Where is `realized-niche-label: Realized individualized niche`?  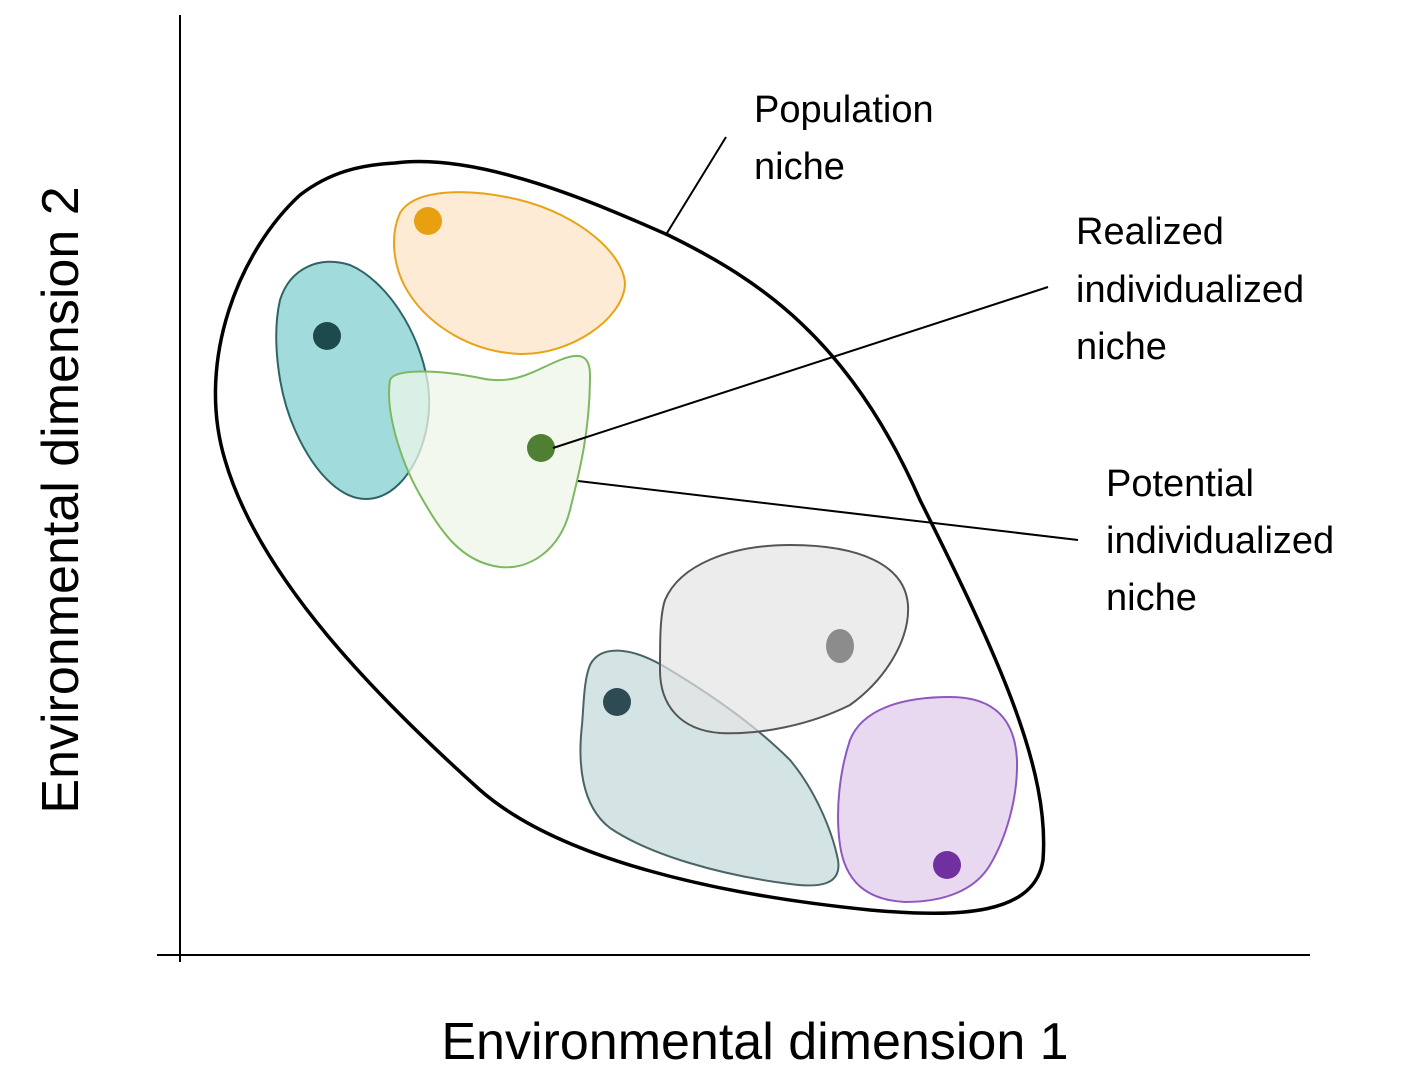
realized-niche-label: Realized individualized niche is located at coordinates (1195, 289).